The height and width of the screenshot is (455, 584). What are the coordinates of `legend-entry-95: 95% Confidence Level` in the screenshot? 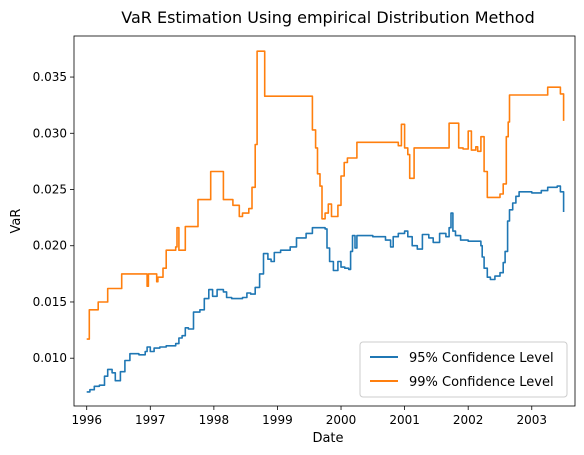 It's located at (462, 358).